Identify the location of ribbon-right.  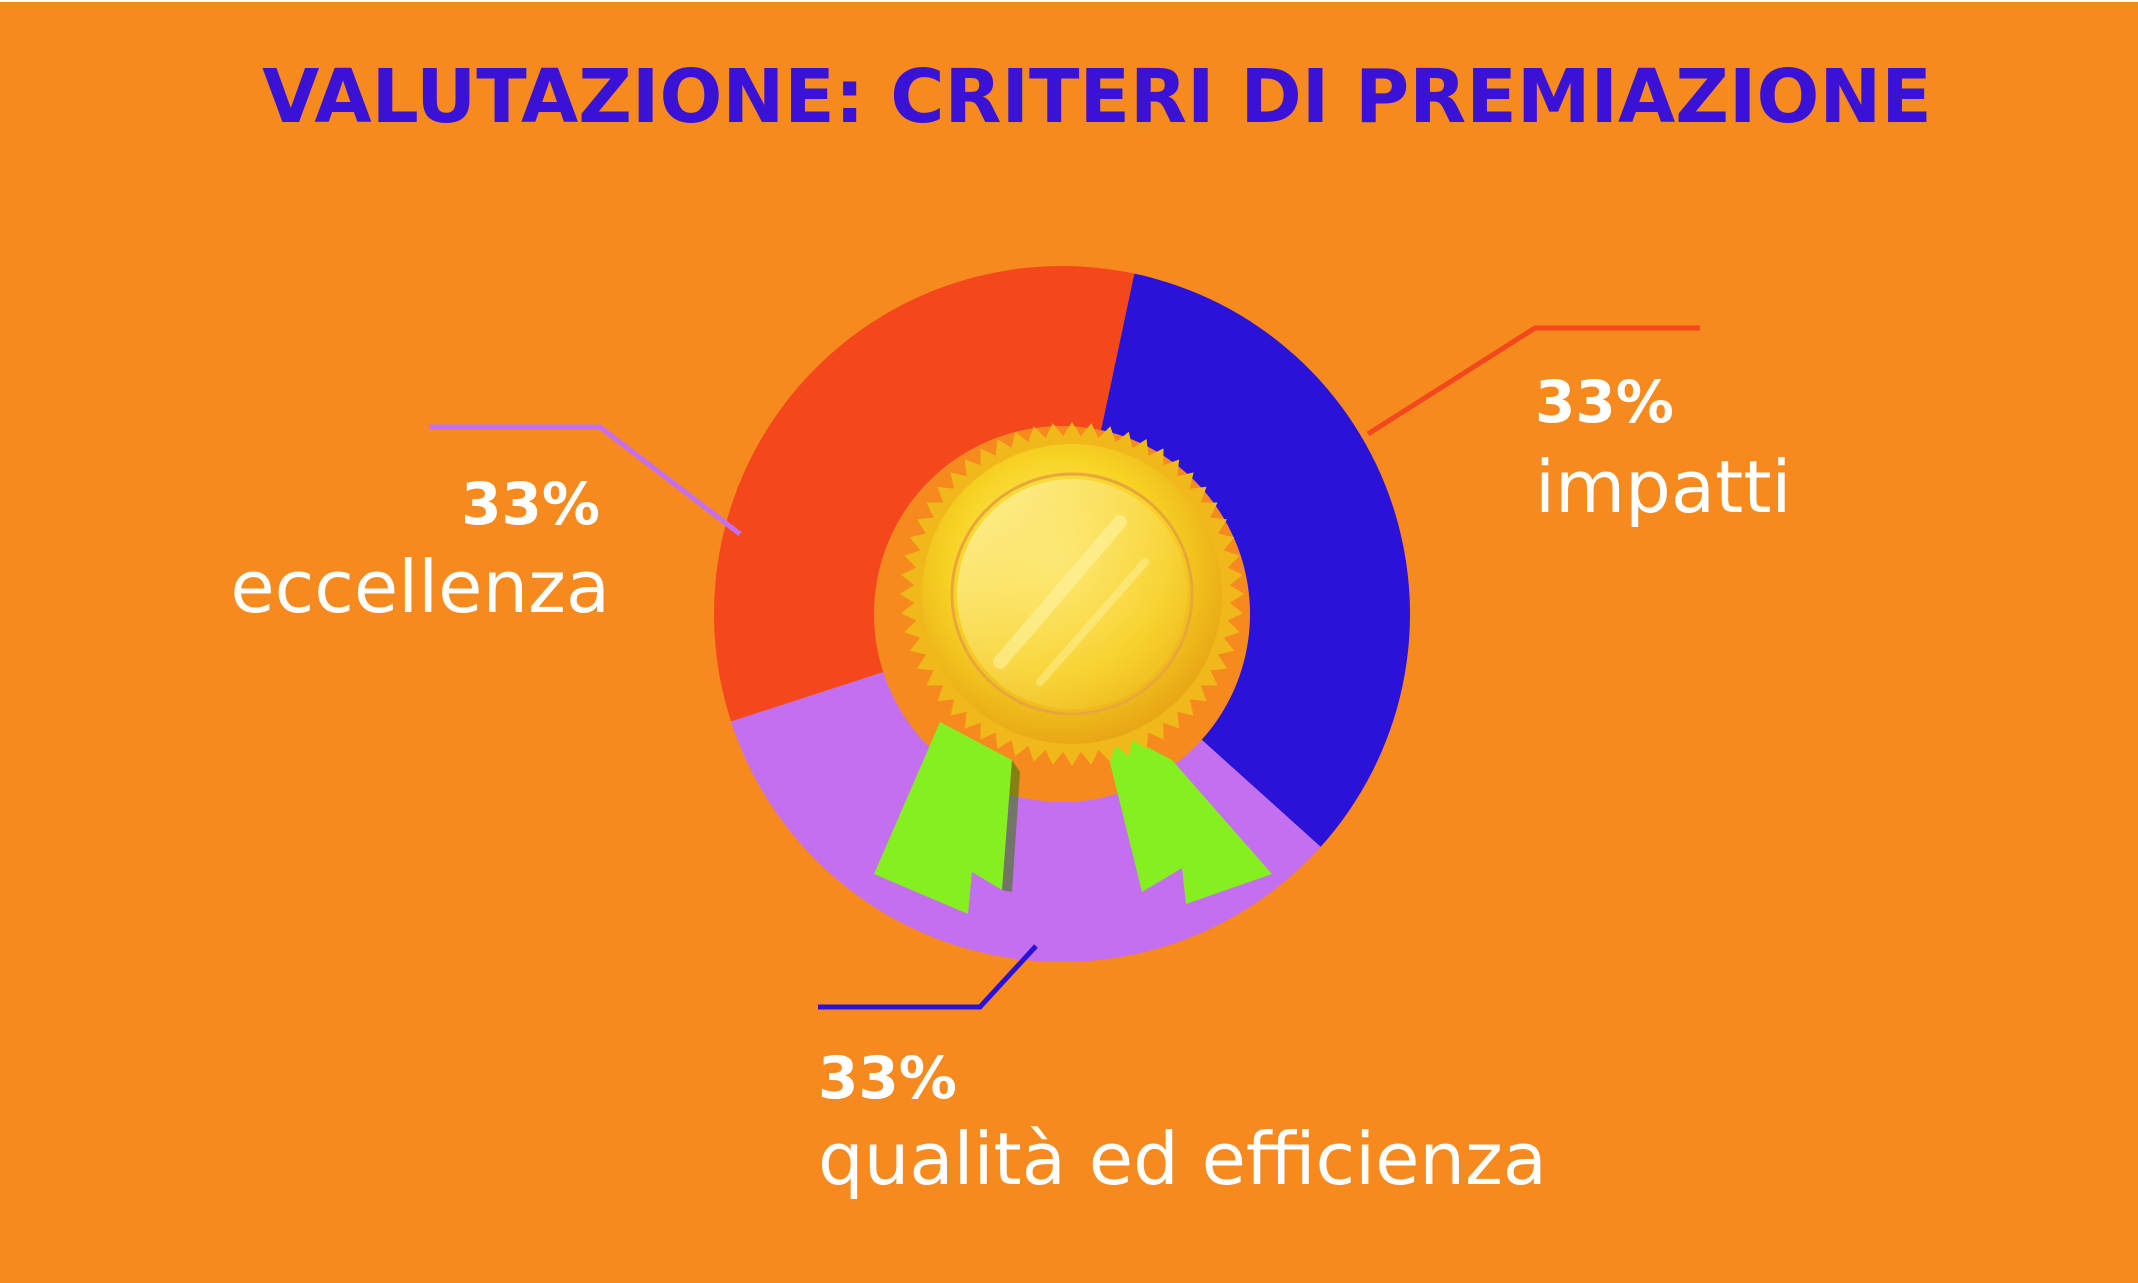
(1186, 813).